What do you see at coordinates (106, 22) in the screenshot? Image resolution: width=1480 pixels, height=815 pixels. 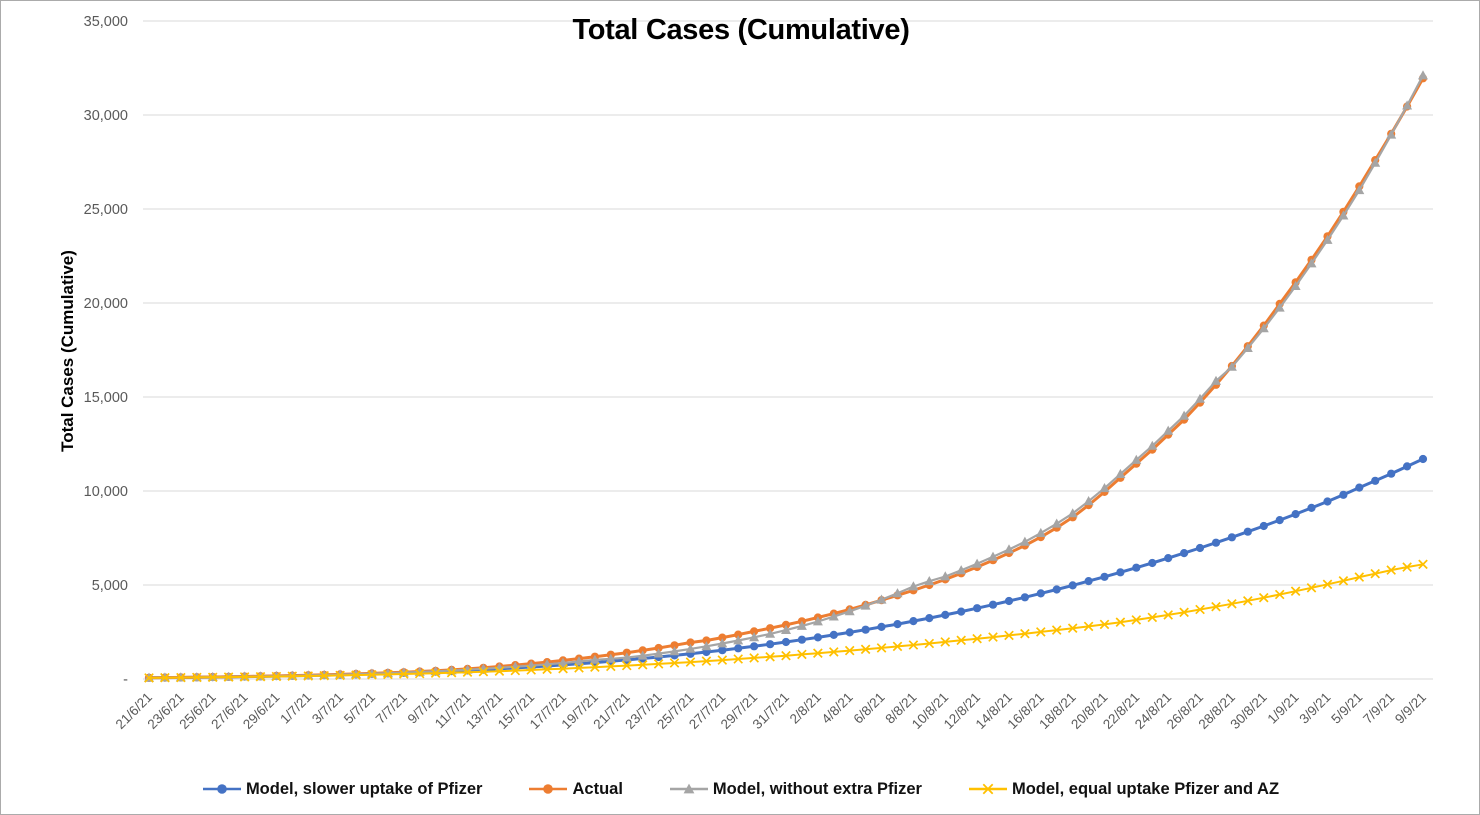 I see `y-tick-label: 35,000` at bounding box center [106, 22].